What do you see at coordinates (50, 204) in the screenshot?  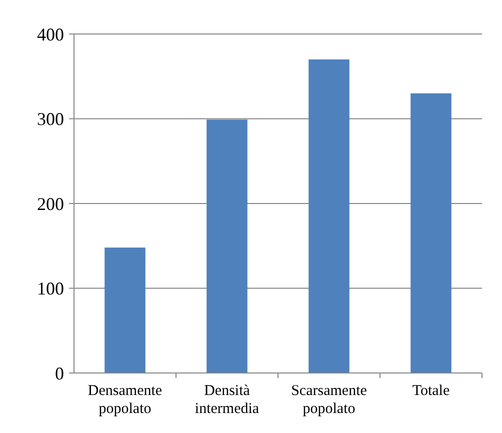 I see `y-tick-label: 200` at bounding box center [50, 204].